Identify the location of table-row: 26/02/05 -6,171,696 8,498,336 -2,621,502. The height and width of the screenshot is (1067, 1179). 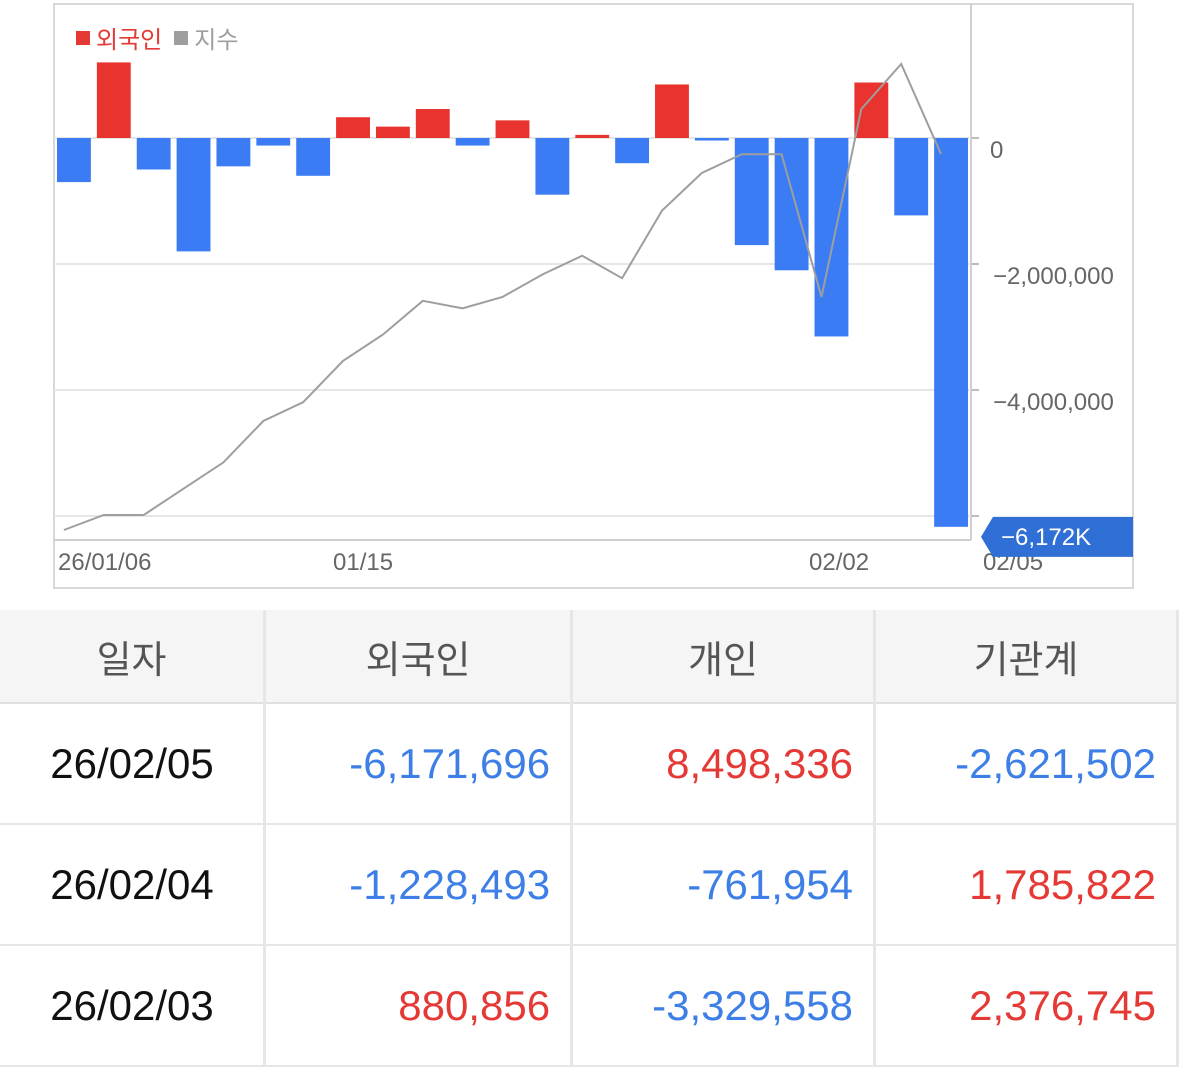
(589, 764).